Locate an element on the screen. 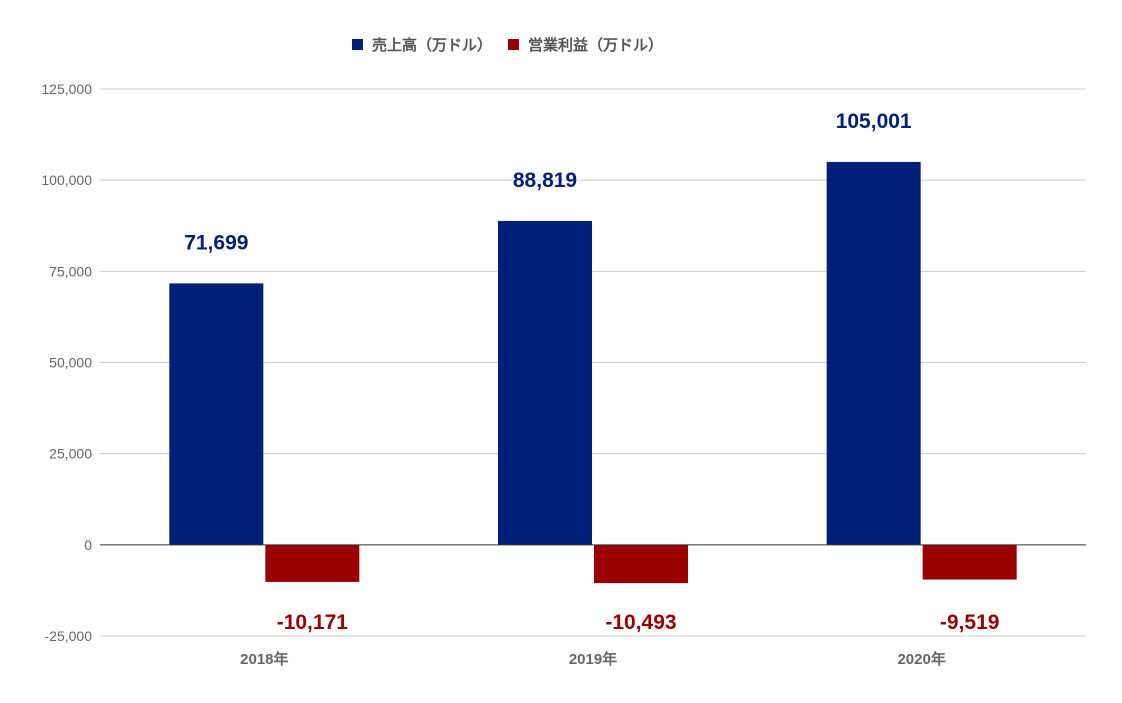  data-label-sales: 105,001 is located at coordinates (874, 121).